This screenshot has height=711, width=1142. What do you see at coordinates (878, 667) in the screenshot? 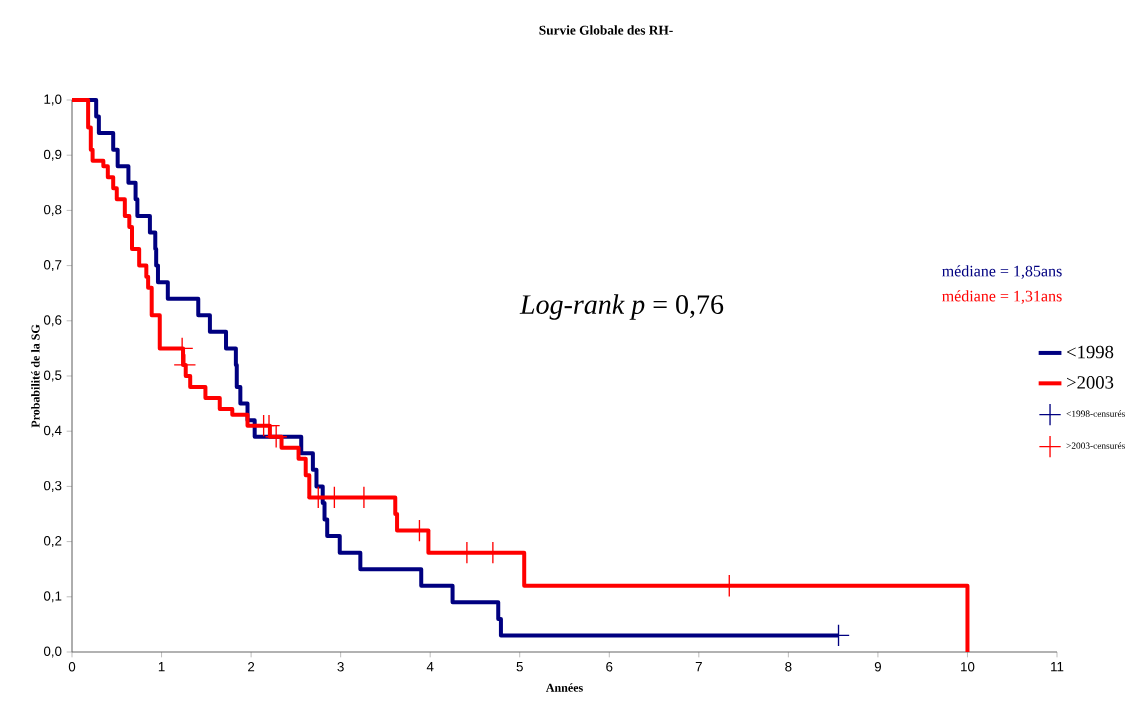
I see `x-tick-label: 9` at bounding box center [878, 667].